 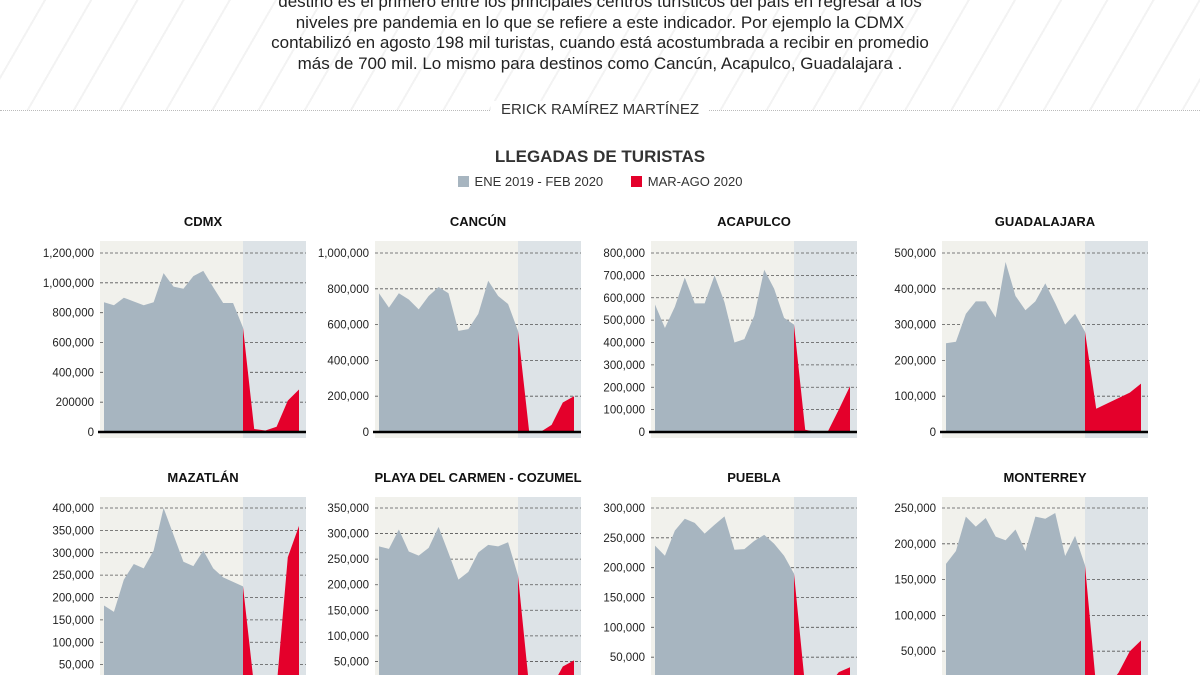 What do you see at coordinates (75, 403) in the screenshot?
I see `y-tick-label: 200000` at bounding box center [75, 403].